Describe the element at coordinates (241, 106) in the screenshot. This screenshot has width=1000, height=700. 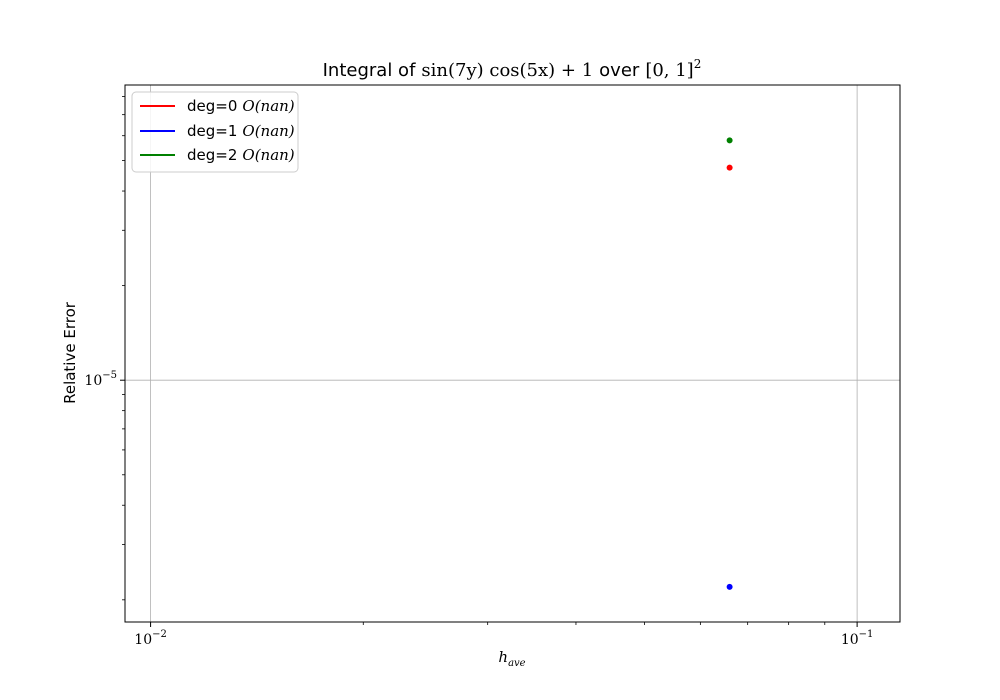
I see `legend-label-deg-0: deg=0 O(nan)` at that location.